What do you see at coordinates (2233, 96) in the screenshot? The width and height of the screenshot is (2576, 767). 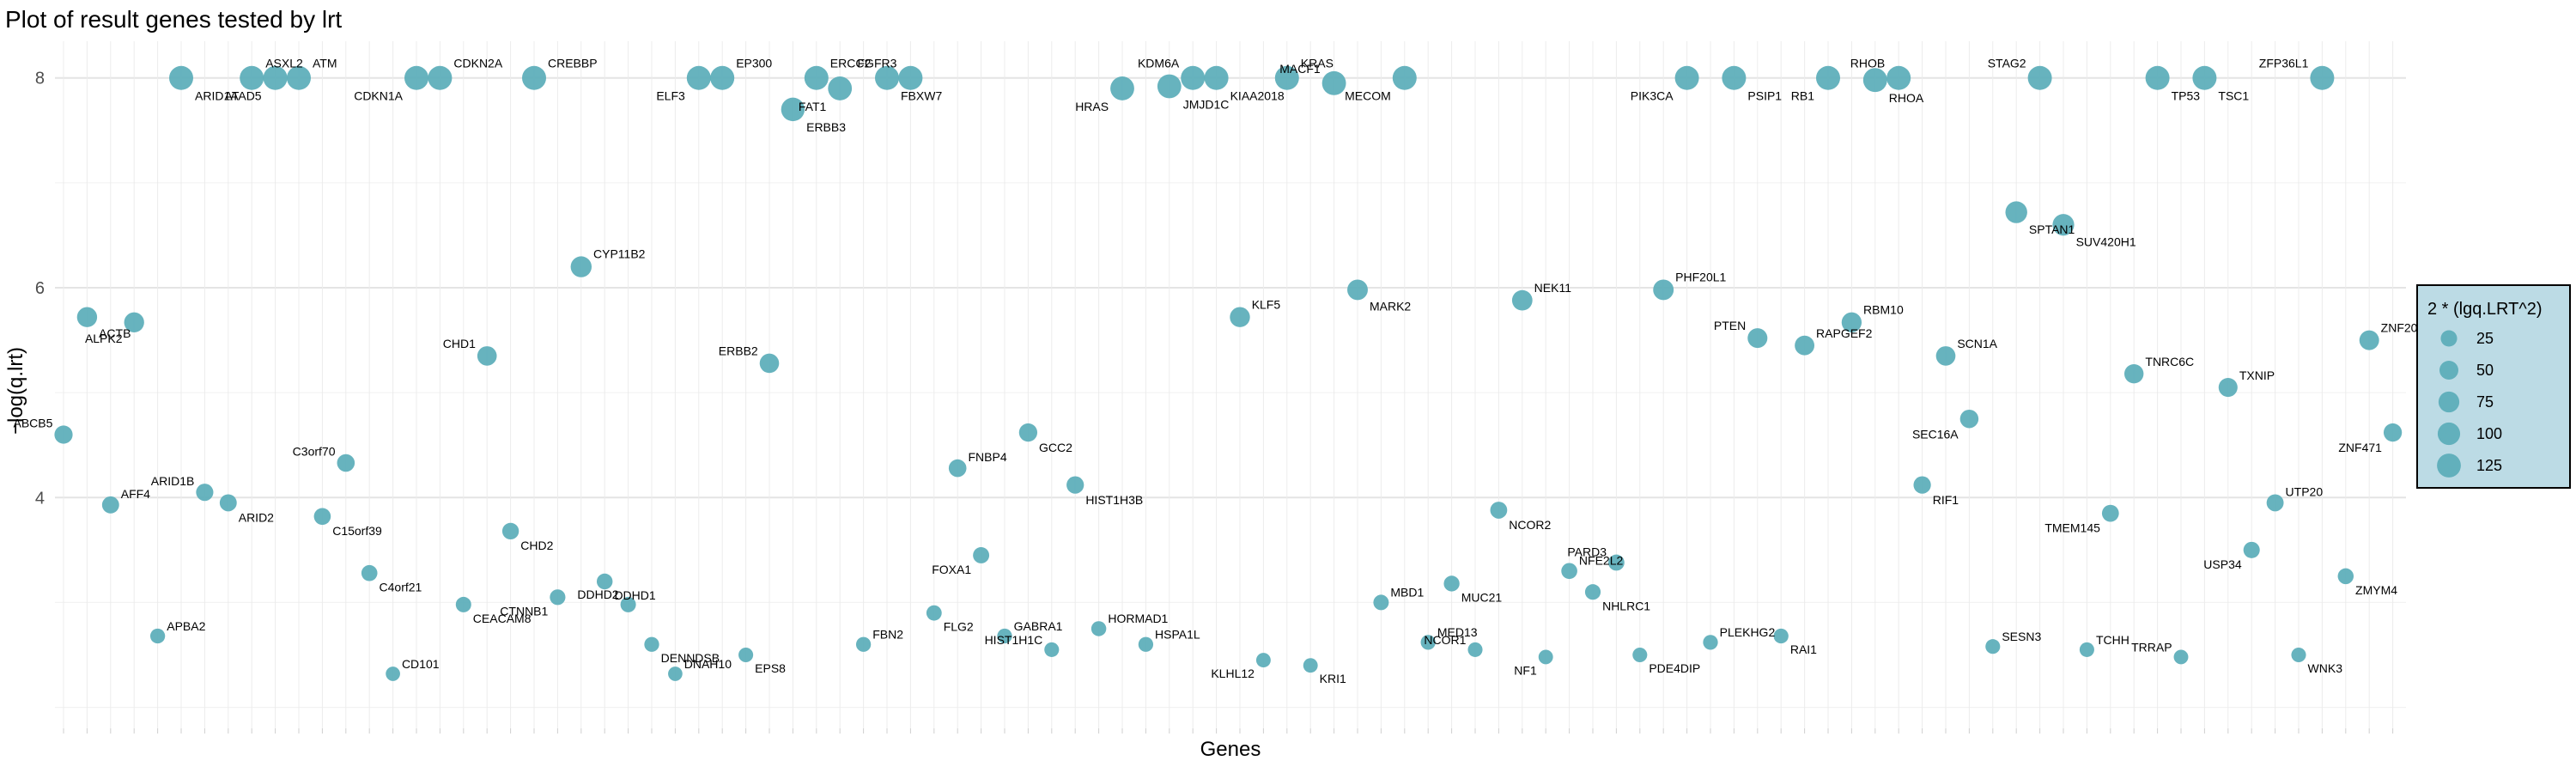 I see `gene-label: TSC1` at bounding box center [2233, 96].